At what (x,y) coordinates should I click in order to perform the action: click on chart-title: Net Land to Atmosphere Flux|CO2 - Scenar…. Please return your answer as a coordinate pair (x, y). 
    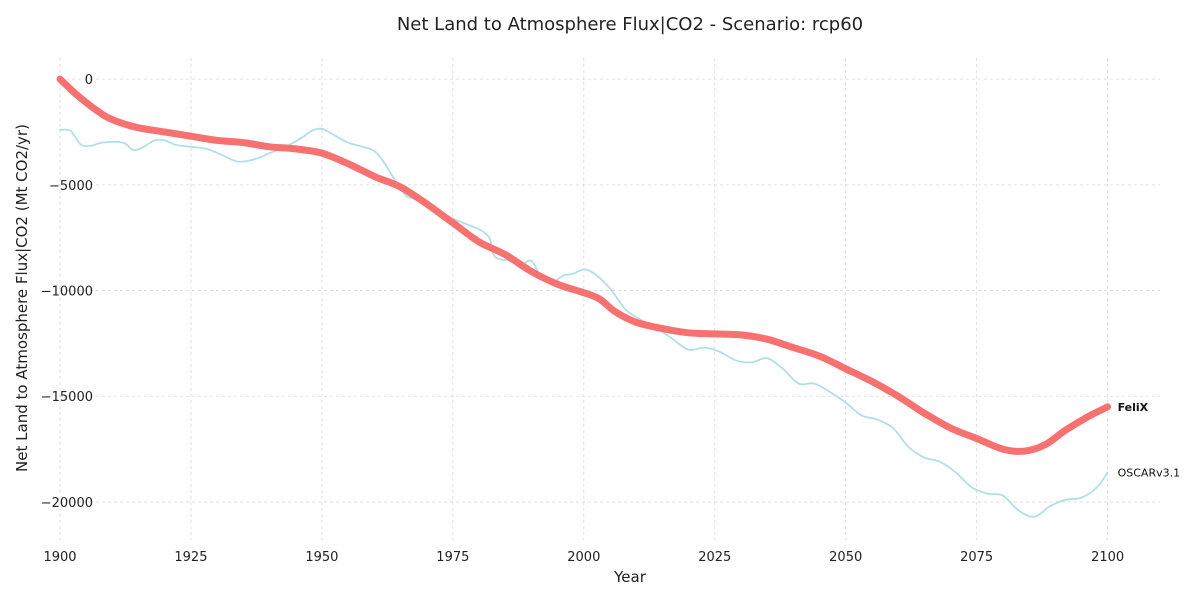
    Looking at the image, I should click on (630, 24).